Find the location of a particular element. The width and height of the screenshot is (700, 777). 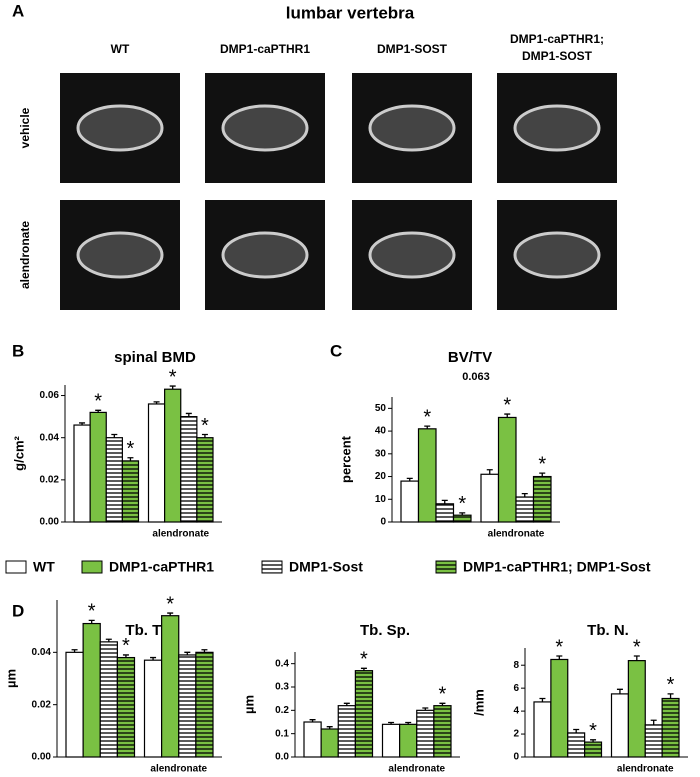

chart-title: Tb. Sp. is located at coordinates (385, 630).